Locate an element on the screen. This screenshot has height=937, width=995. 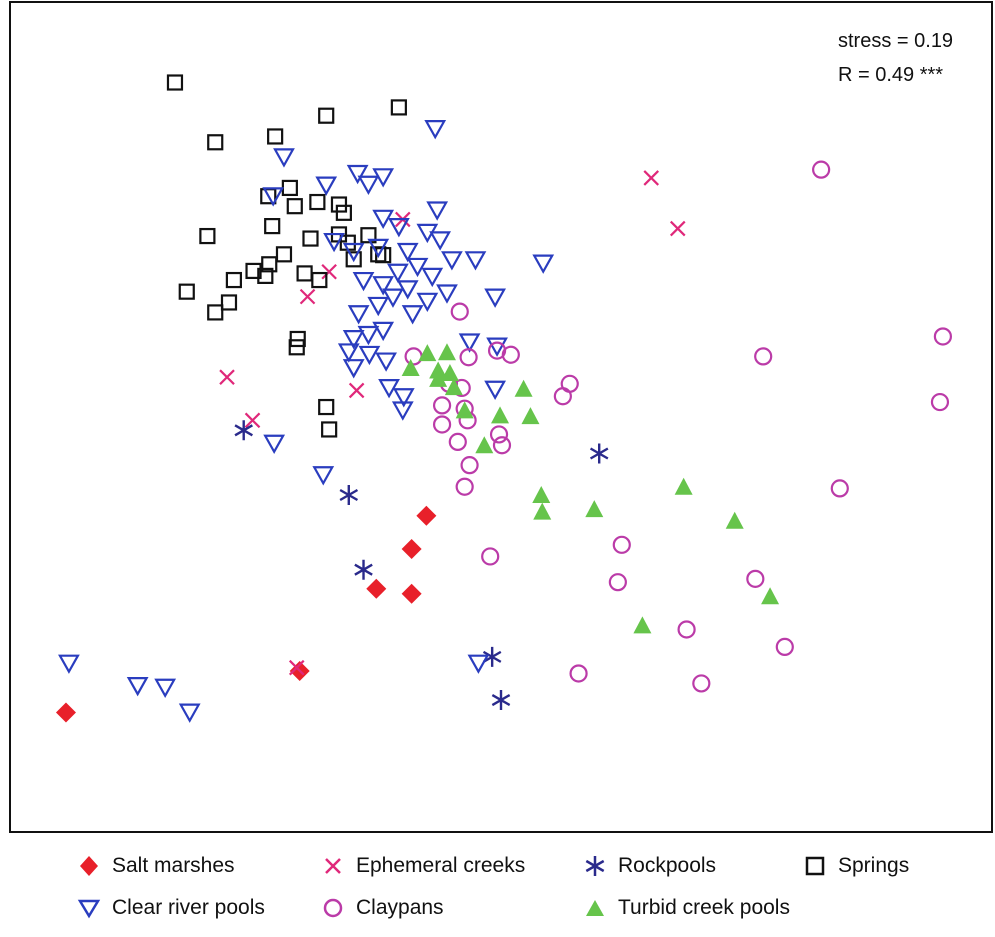
legend-item-salt-marshes: Salt marshes is located at coordinates (155, 866).